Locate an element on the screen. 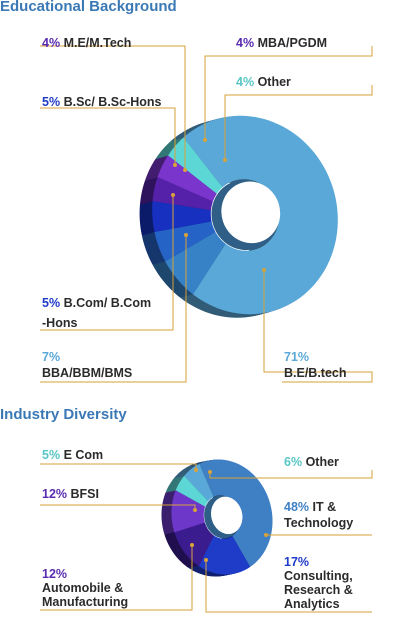  edu-text-bcom-2: -Hons is located at coordinates (60, 323).